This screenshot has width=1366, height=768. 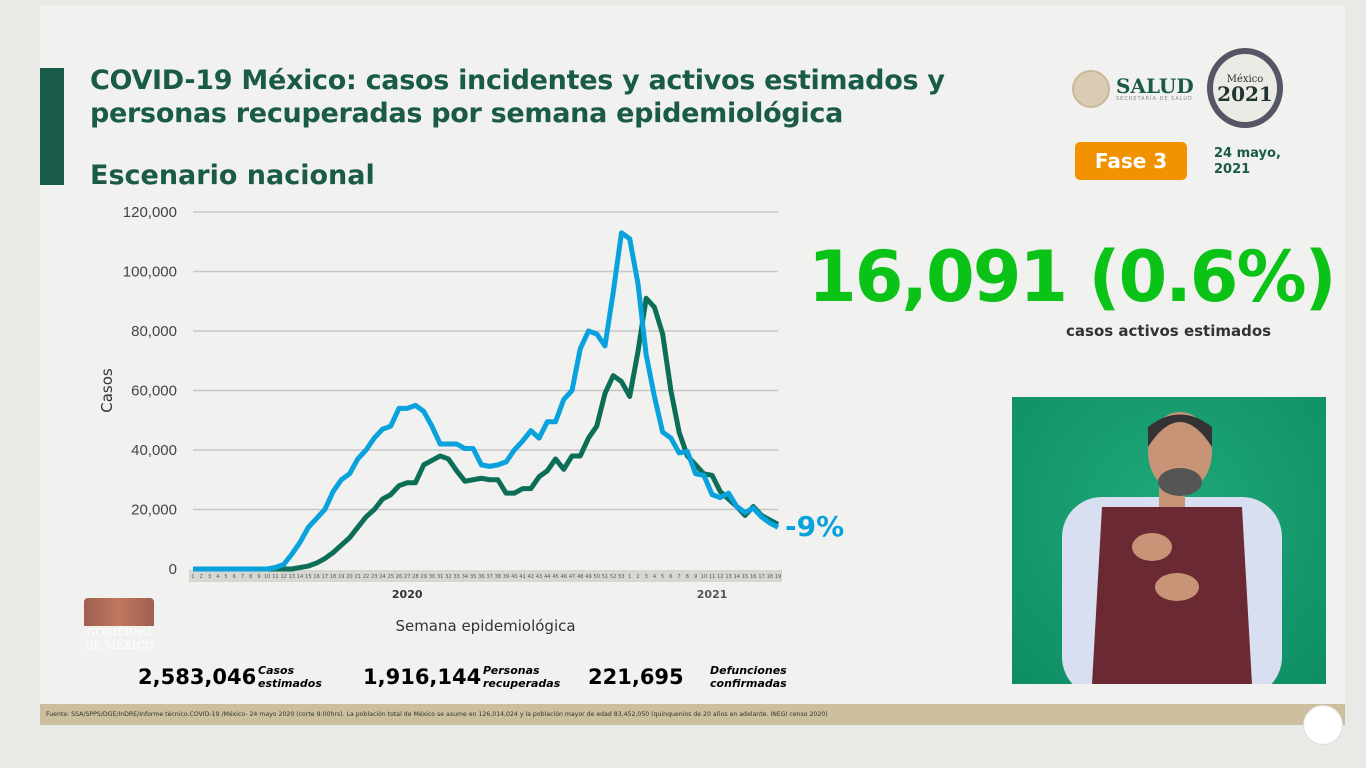 What do you see at coordinates (753, 577) in the screenshot?
I see `x-tick-label: 16` at bounding box center [753, 577].